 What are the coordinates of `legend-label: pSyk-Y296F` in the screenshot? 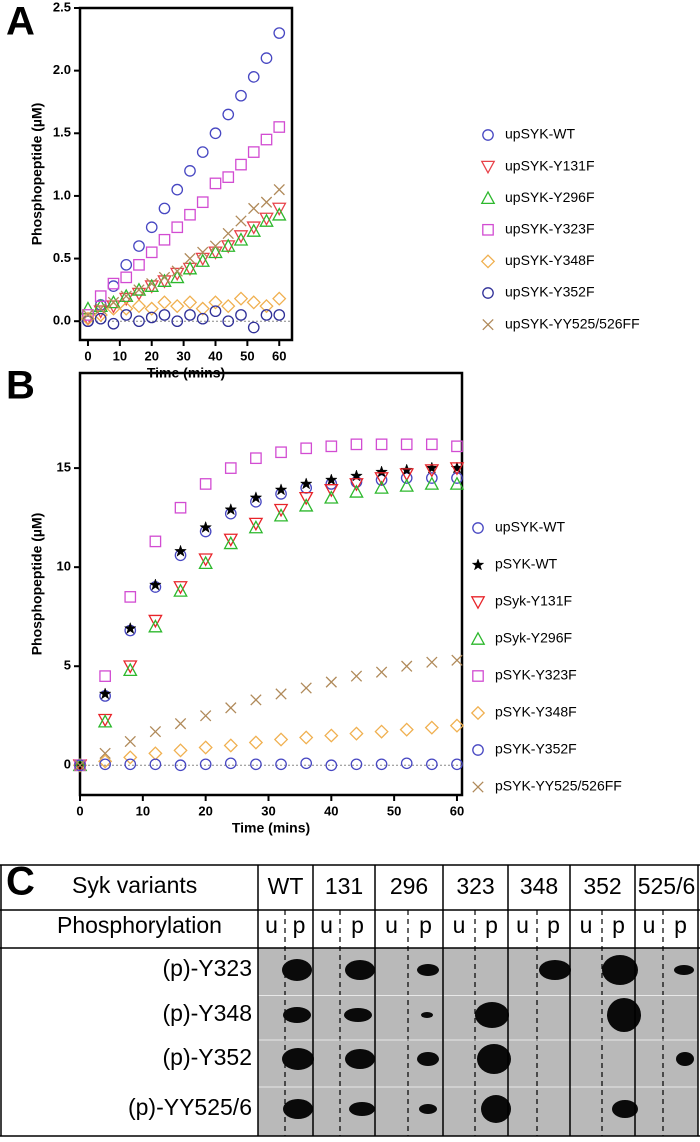 It's located at (533, 638).